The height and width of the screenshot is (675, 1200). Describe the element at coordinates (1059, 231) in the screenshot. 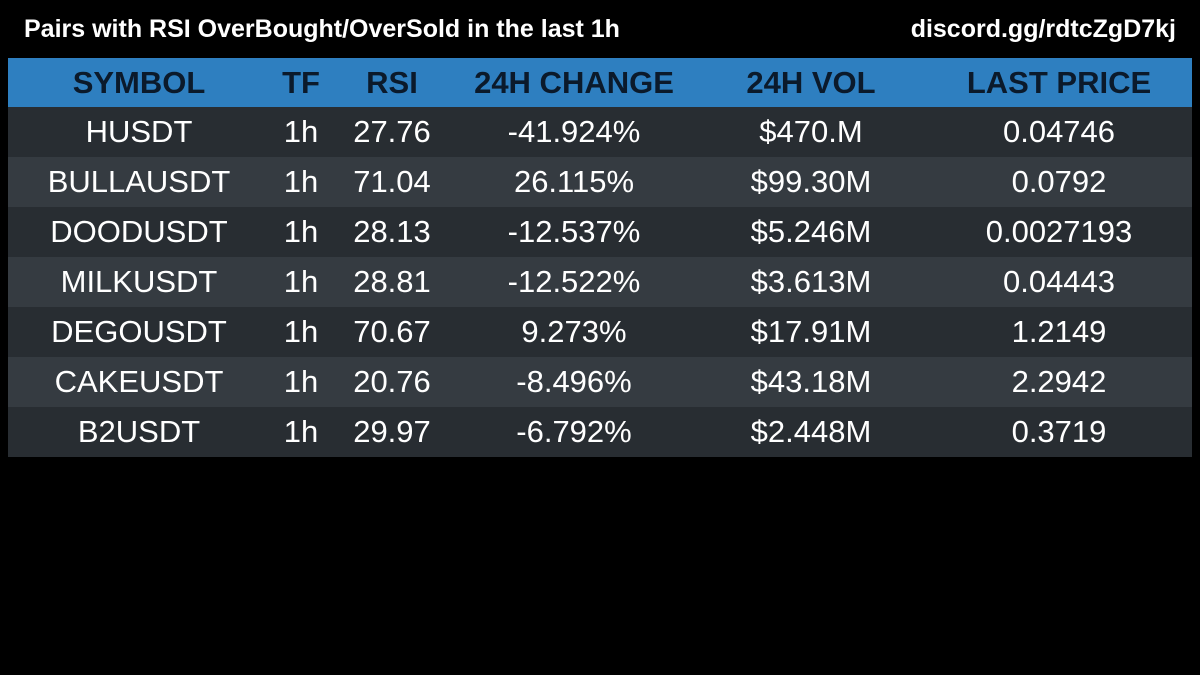

I see `price-cell: 0.0027193` at that location.